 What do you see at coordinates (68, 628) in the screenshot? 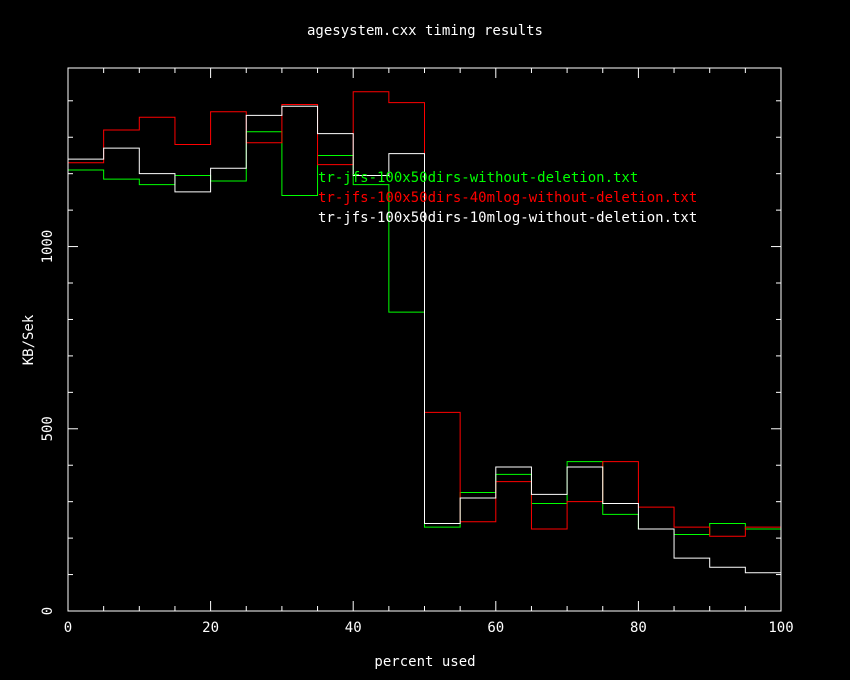
I see `x-tick-label: 0` at bounding box center [68, 628].